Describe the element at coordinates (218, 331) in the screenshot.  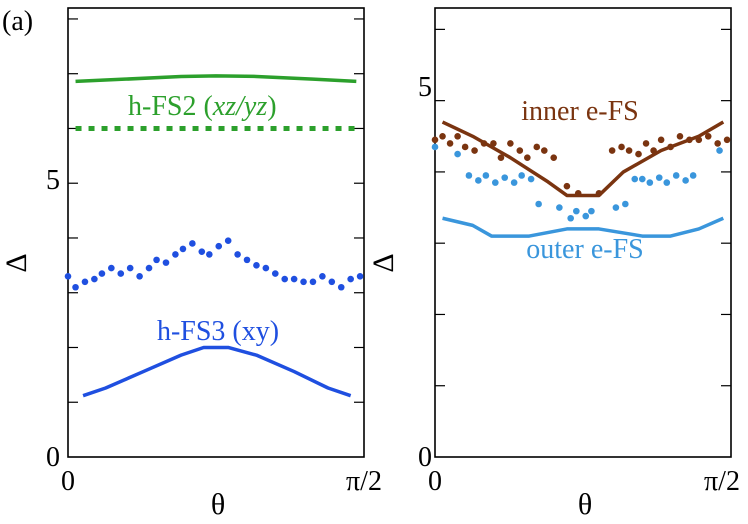
I see `h-fs3-label: h-FS3 (xy)` at that location.